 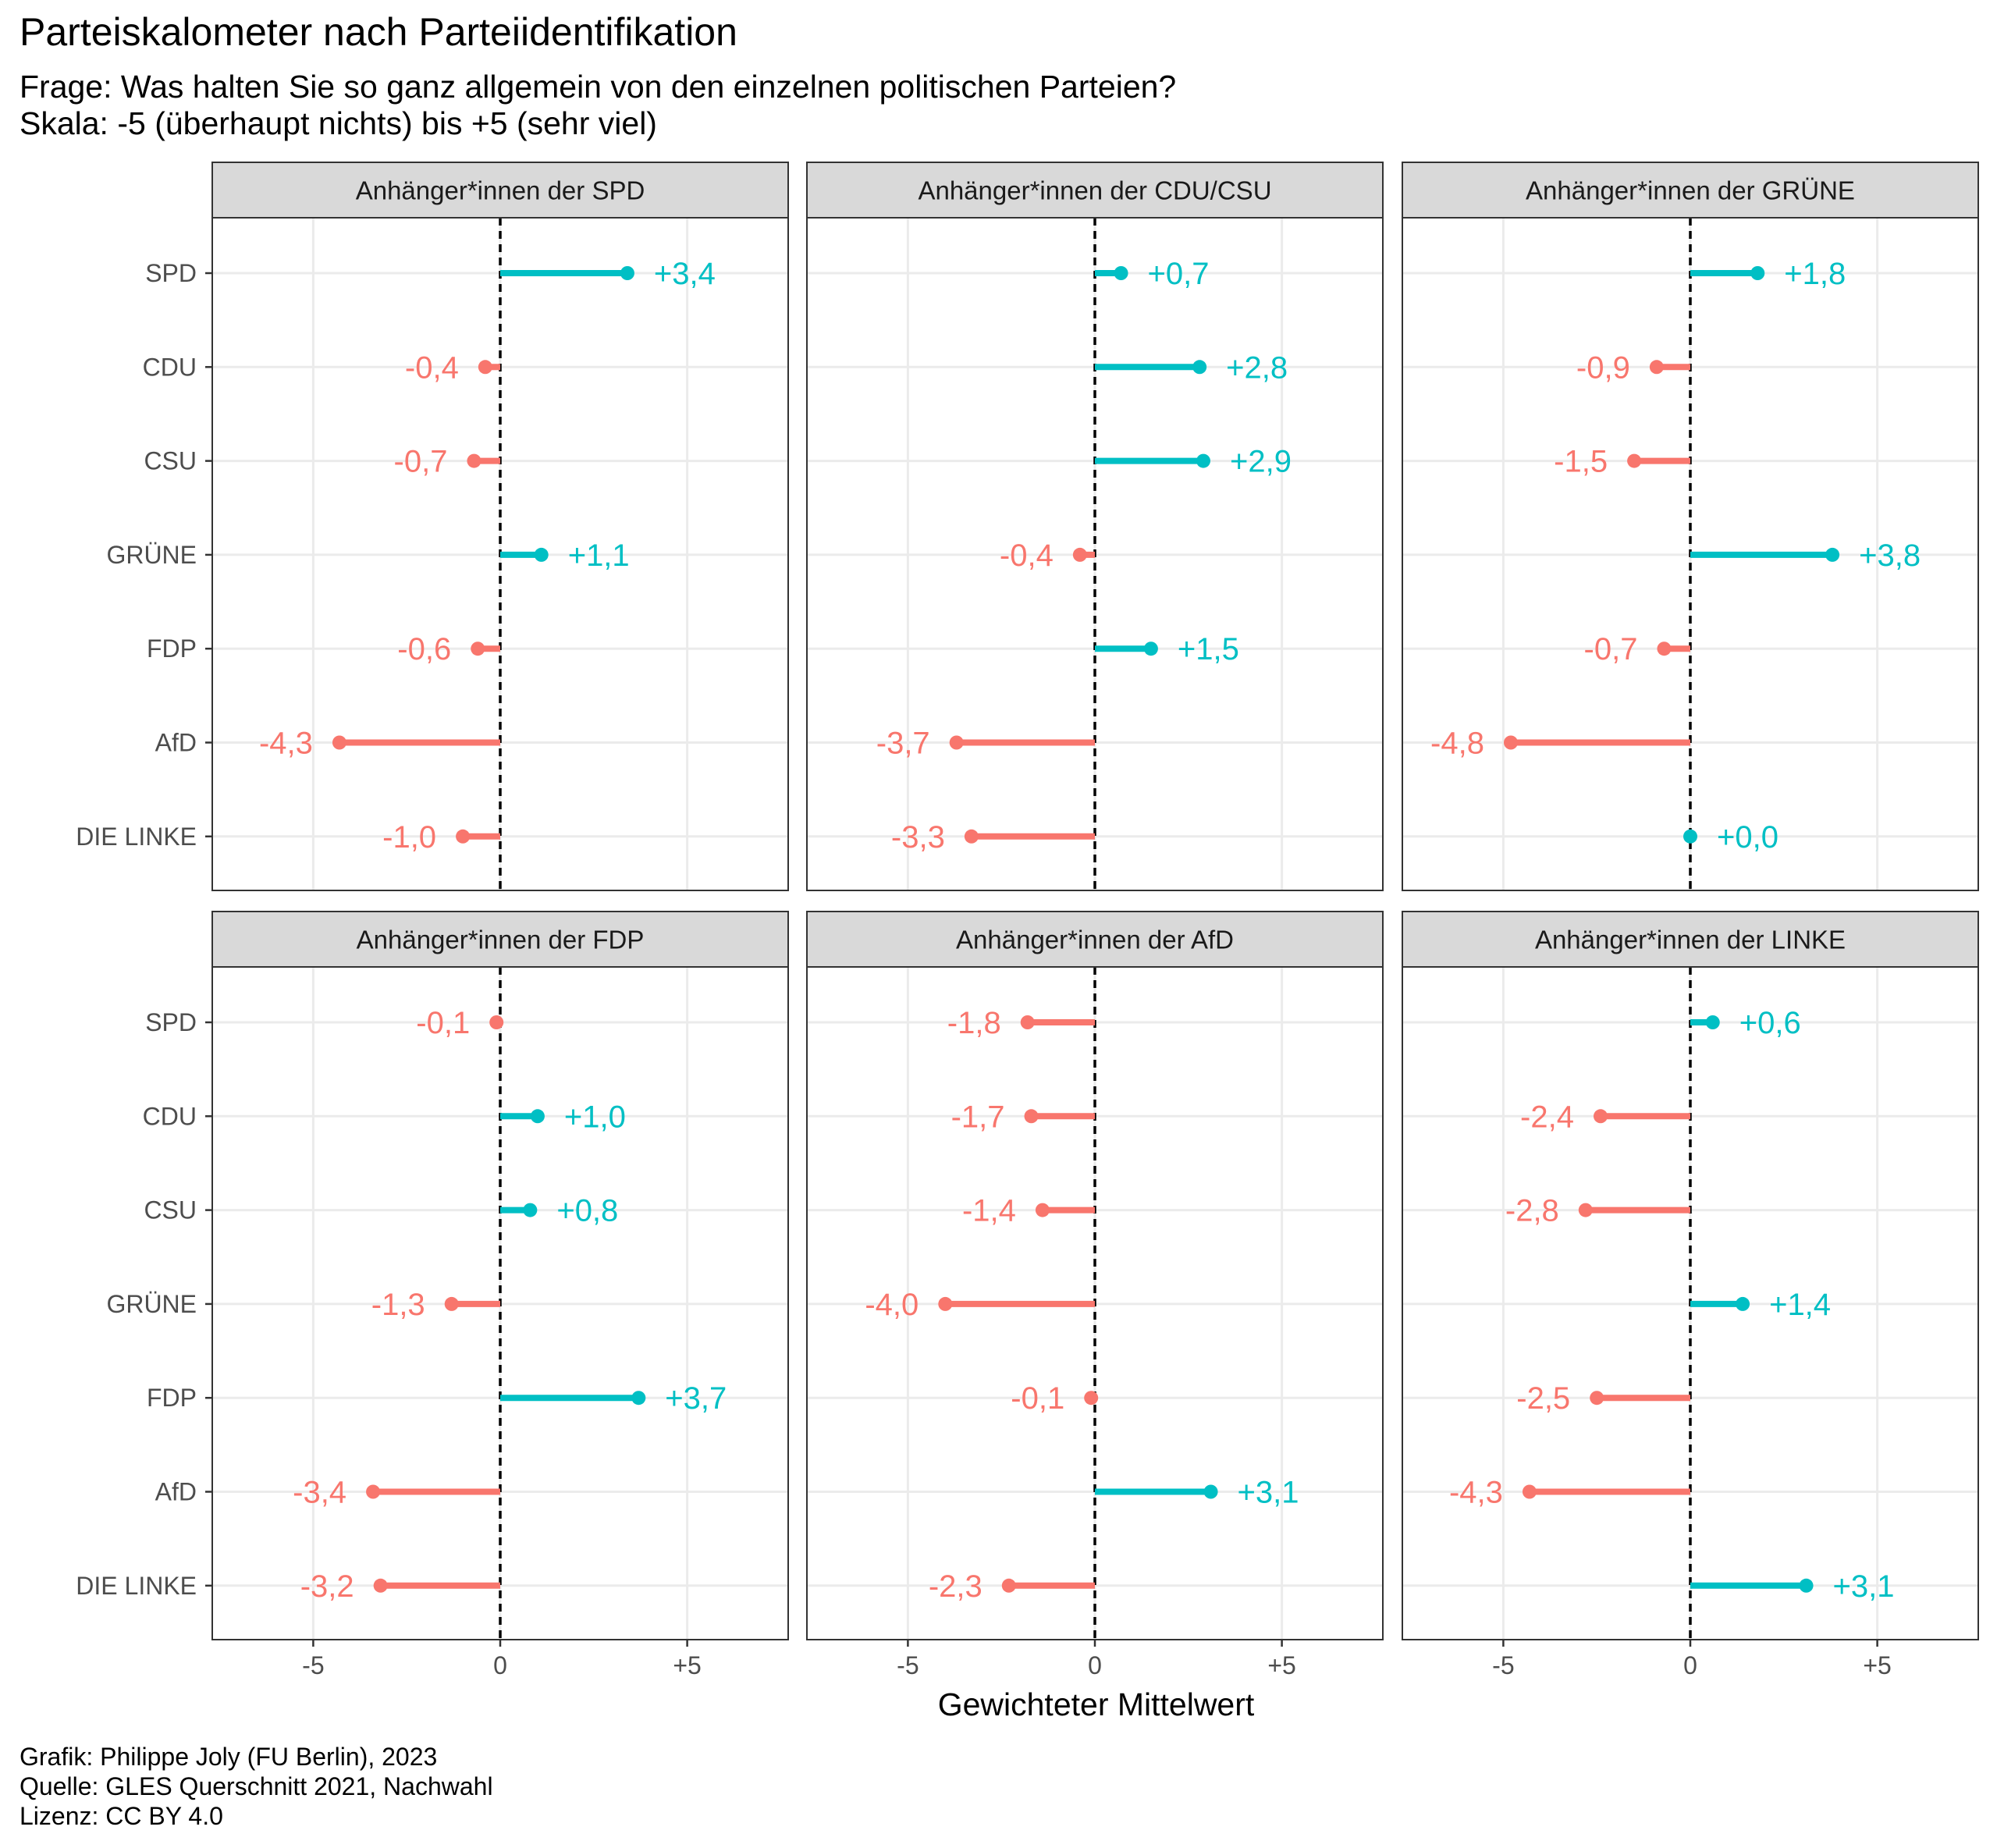 What do you see at coordinates (398, 1305) in the screenshot?
I see `value-label: -1,3` at bounding box center [398, 1305].